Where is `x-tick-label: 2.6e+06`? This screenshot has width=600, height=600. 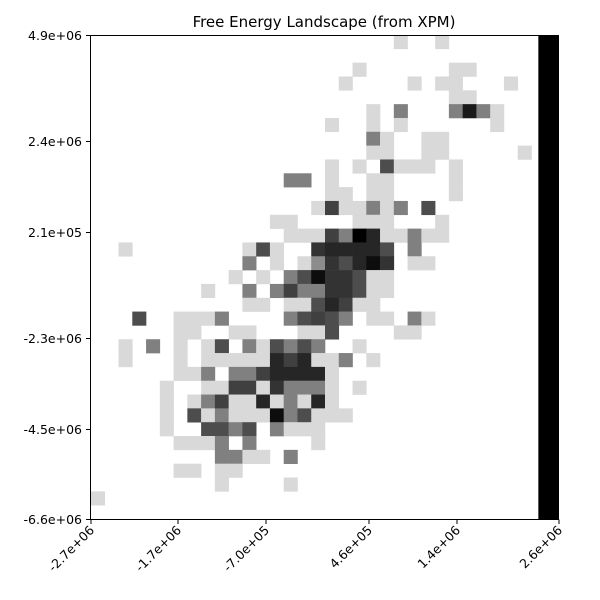
x-tick-label: 2.6e+06 is located at coordinates (540, 546).